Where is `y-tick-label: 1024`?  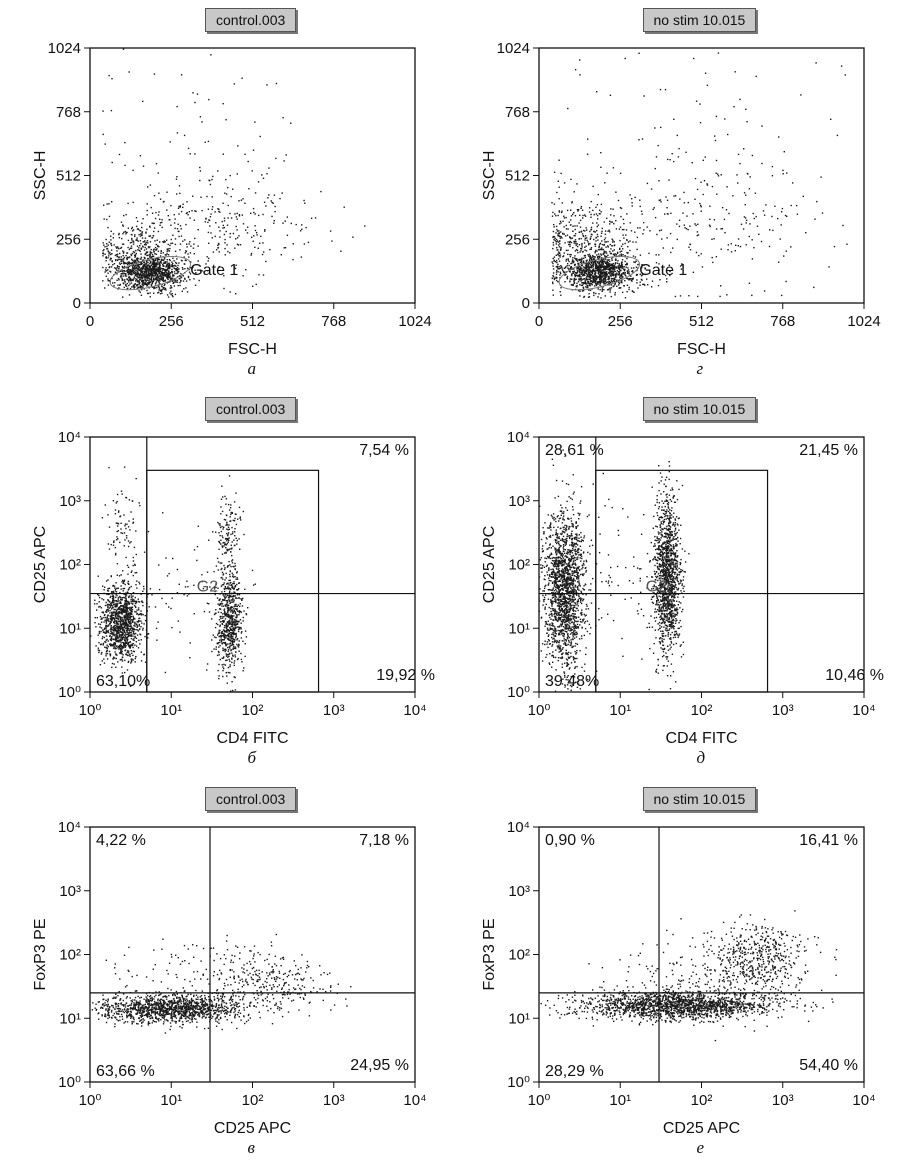 y-tick-label: 1024 is located at coordinates (513, 48).